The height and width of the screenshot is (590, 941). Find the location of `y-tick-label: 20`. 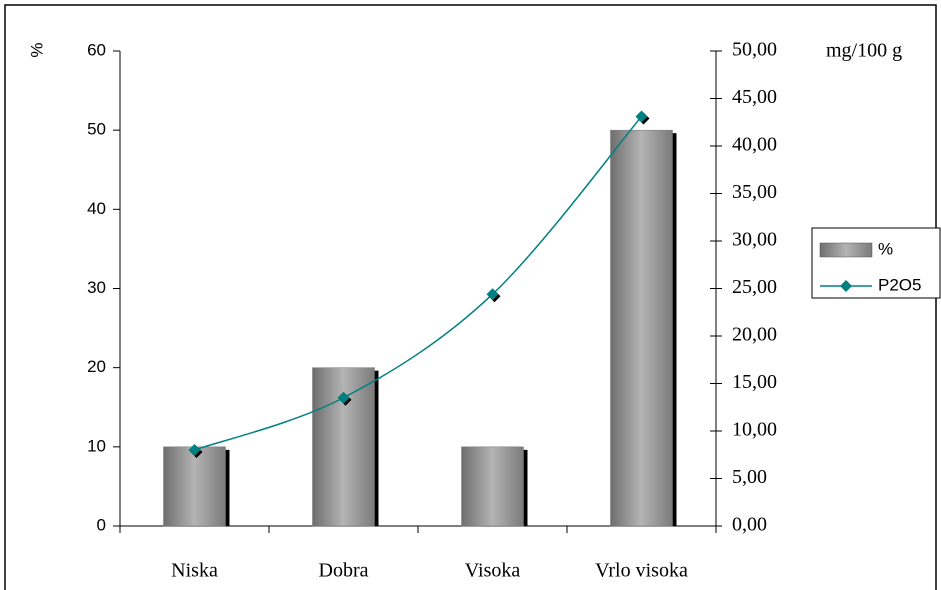

y-tick-label: 20 is located at coordinates (96, 366).